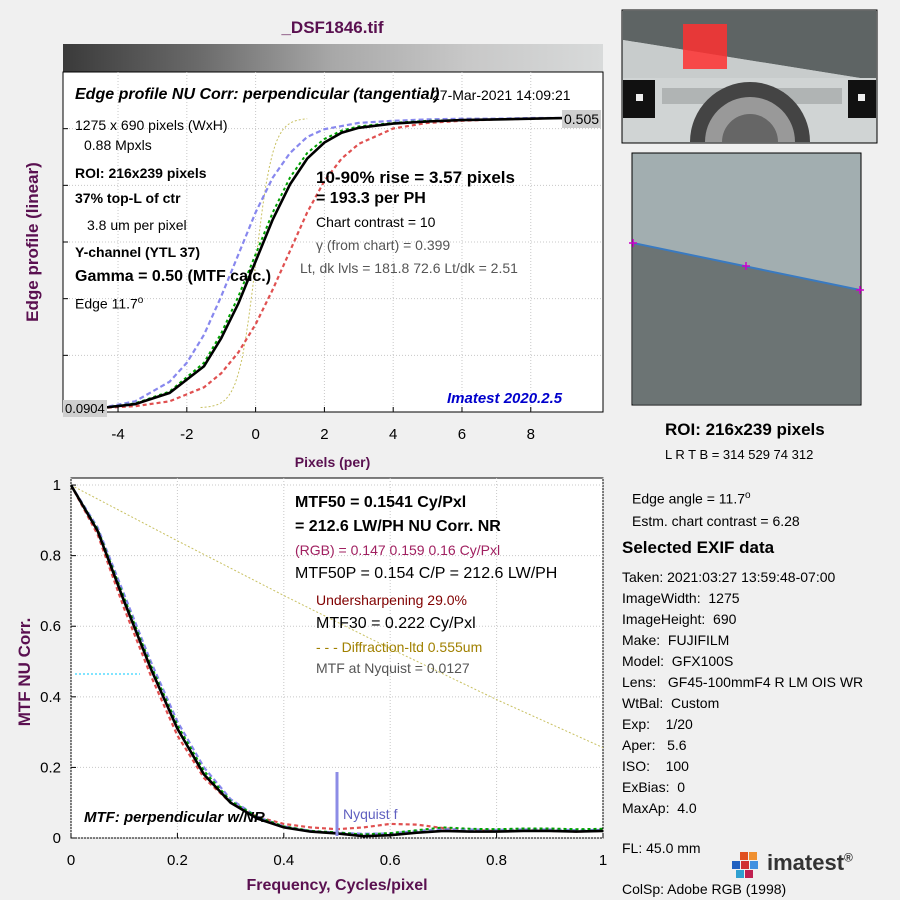 The height and width of the screenshot is (900, 900). What do you see at coordinates (691, 498) in the screenshot?
I see `edge-angle: Edge angle = 11.7o` at bounding box center [691, 498].